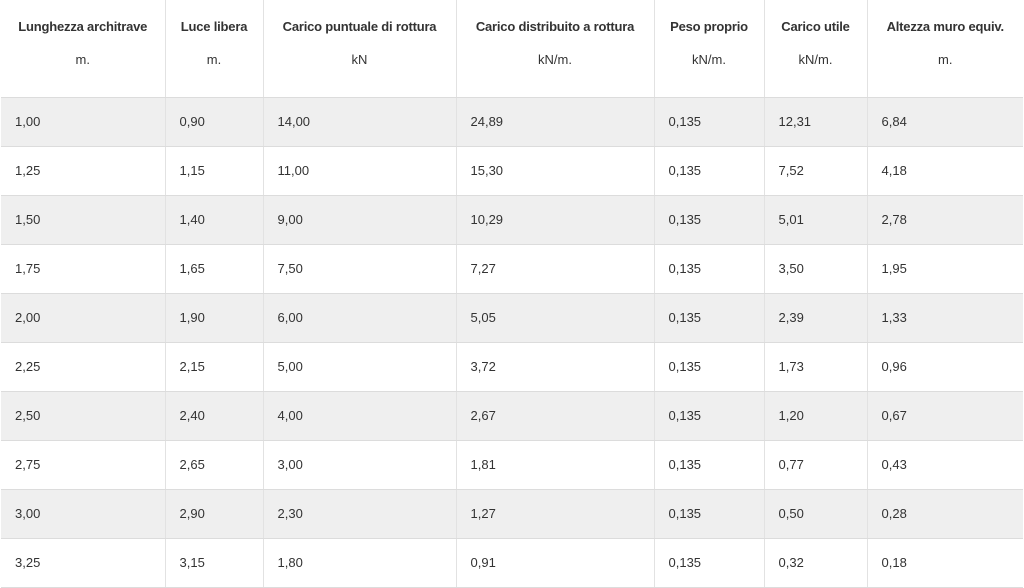 This screenshot has width=1024, height=588. What do you see at coordinates (555, 269) in the screenshot?
I see `table-cell: 7,27` at bounding box center [555, 269].